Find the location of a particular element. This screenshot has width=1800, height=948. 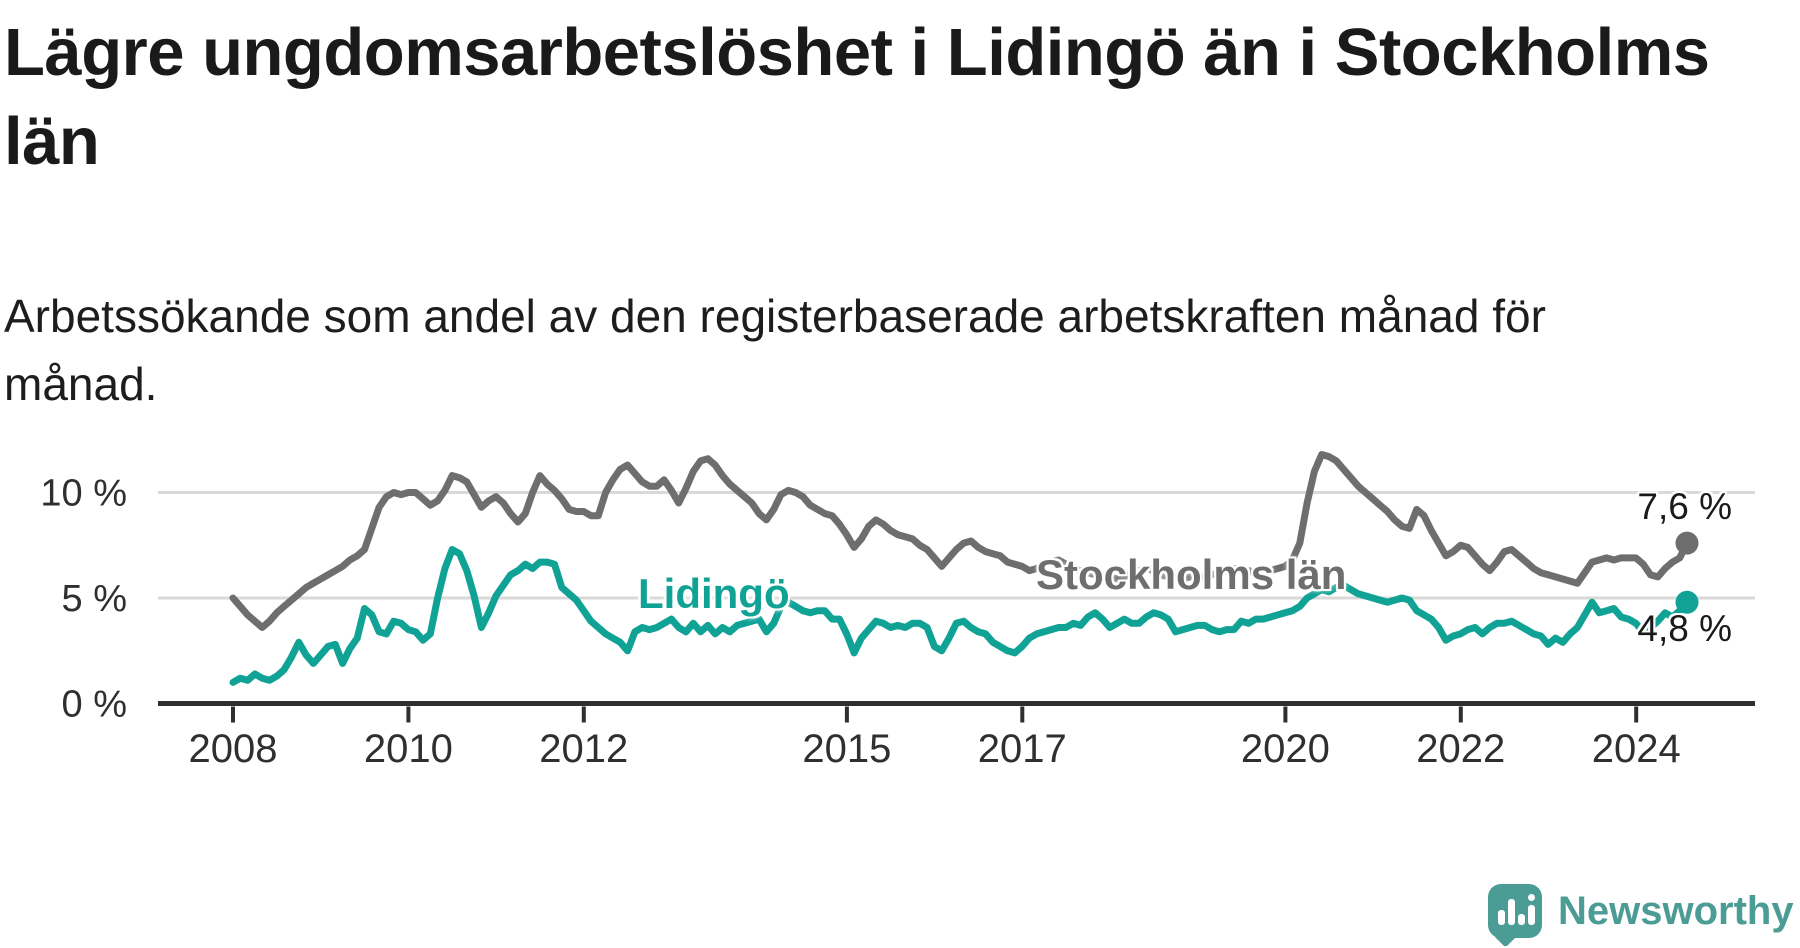

series-line-lidingo is located at coordinates (960, 616).